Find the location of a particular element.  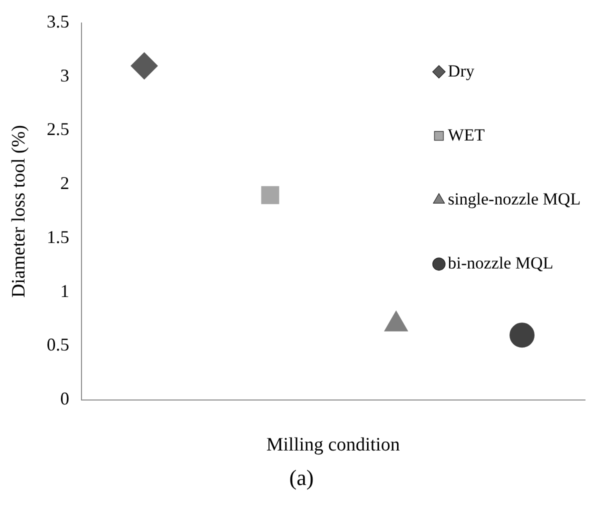

legend-label: Dry is located at coordinates (461, 70).